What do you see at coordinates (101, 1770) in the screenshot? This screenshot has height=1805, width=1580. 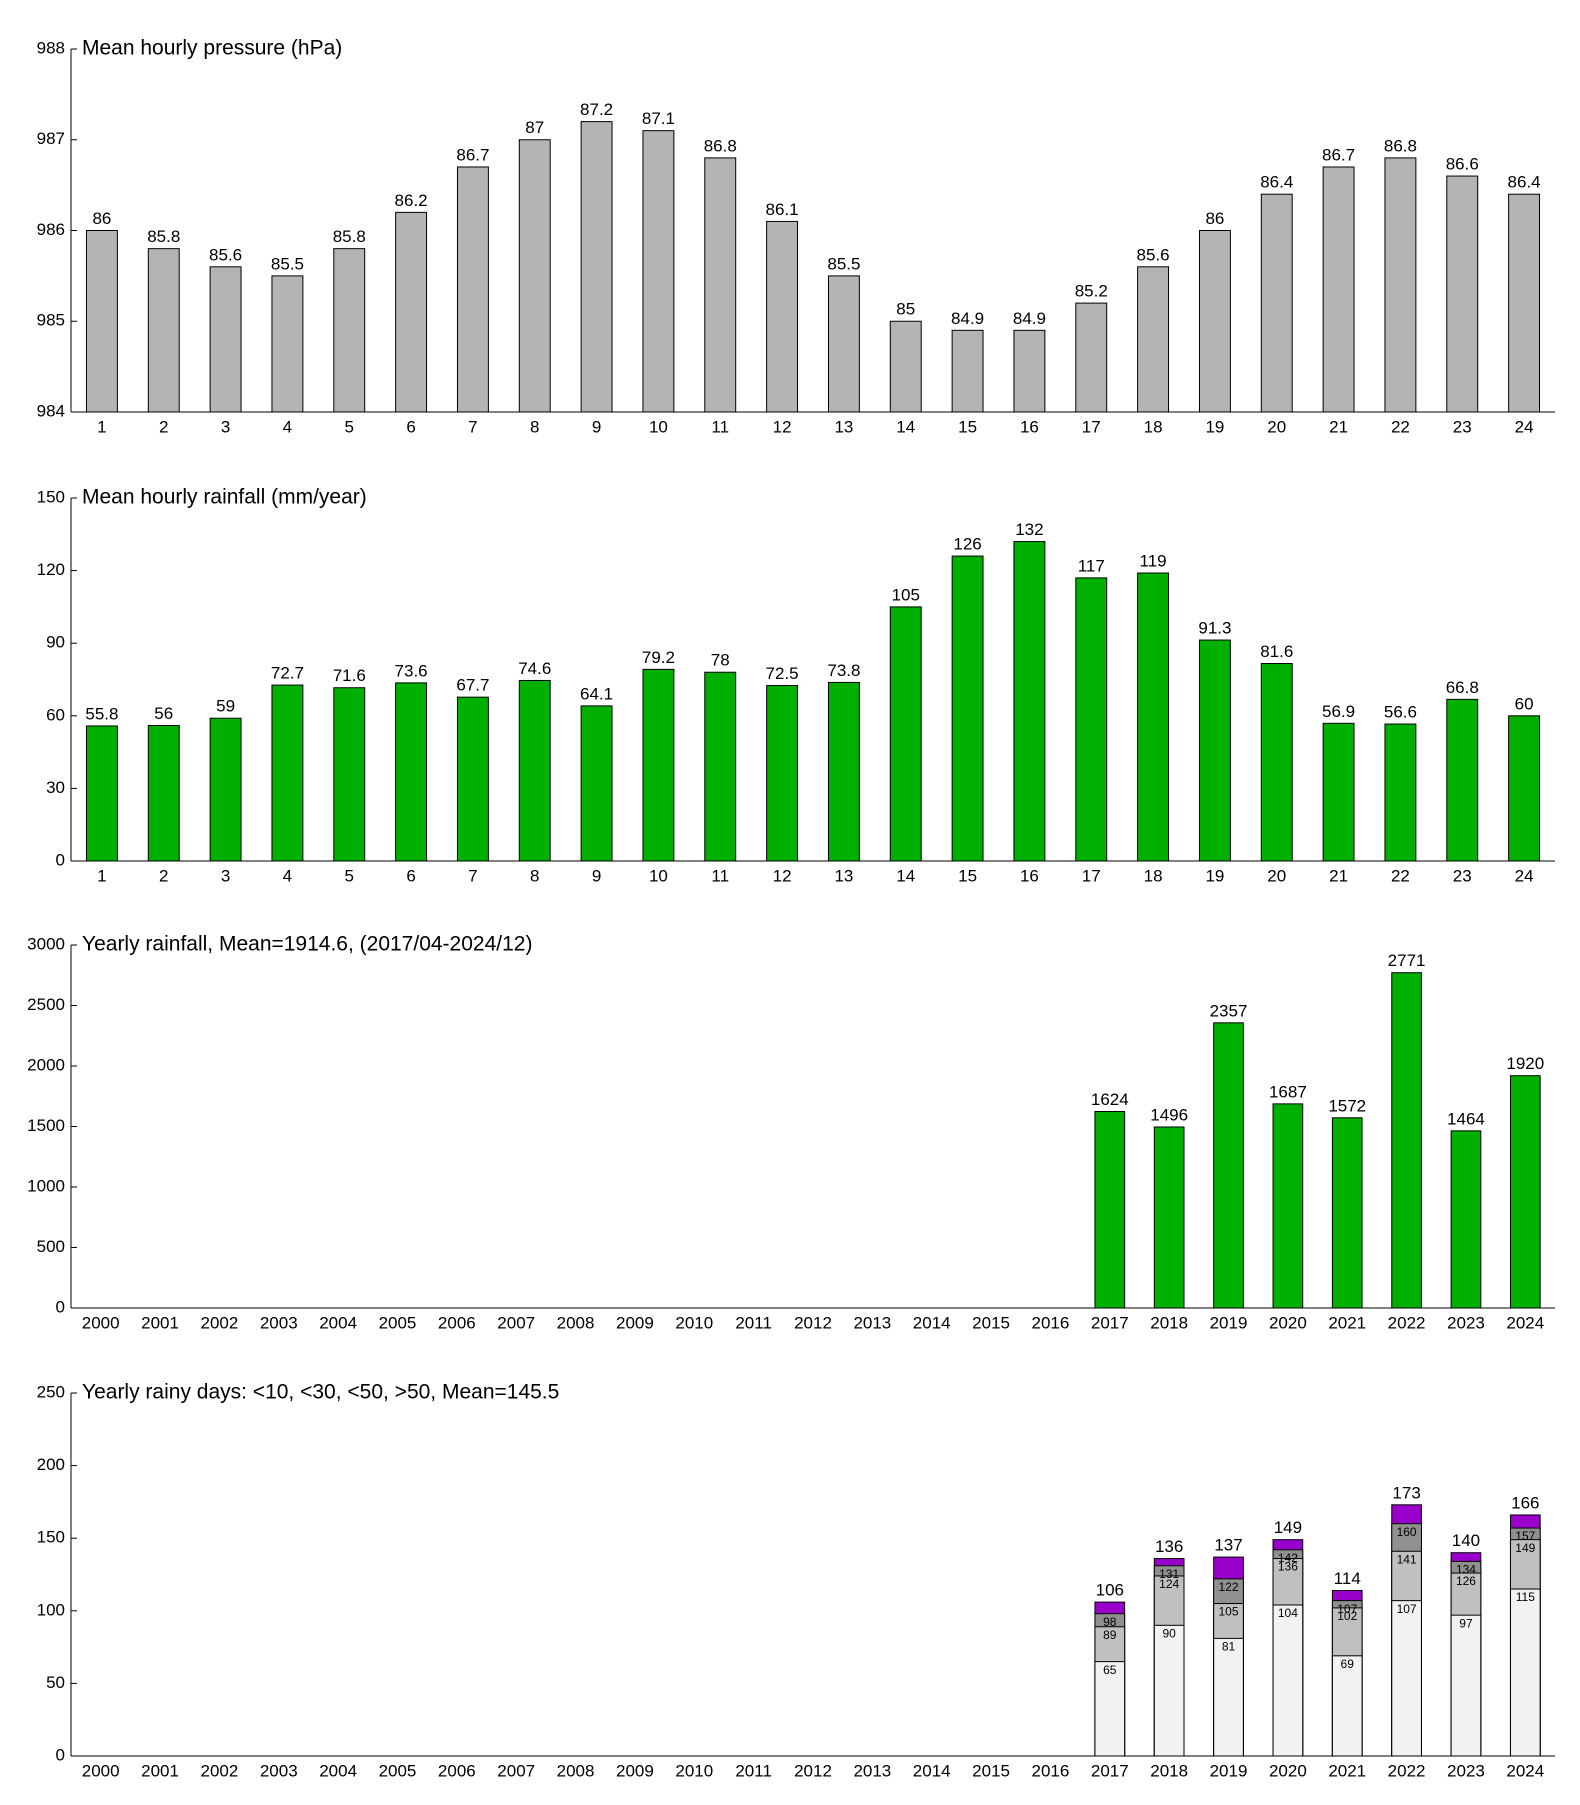 I see `x-tick-label: 2000` at bounding box center [101, 1770].